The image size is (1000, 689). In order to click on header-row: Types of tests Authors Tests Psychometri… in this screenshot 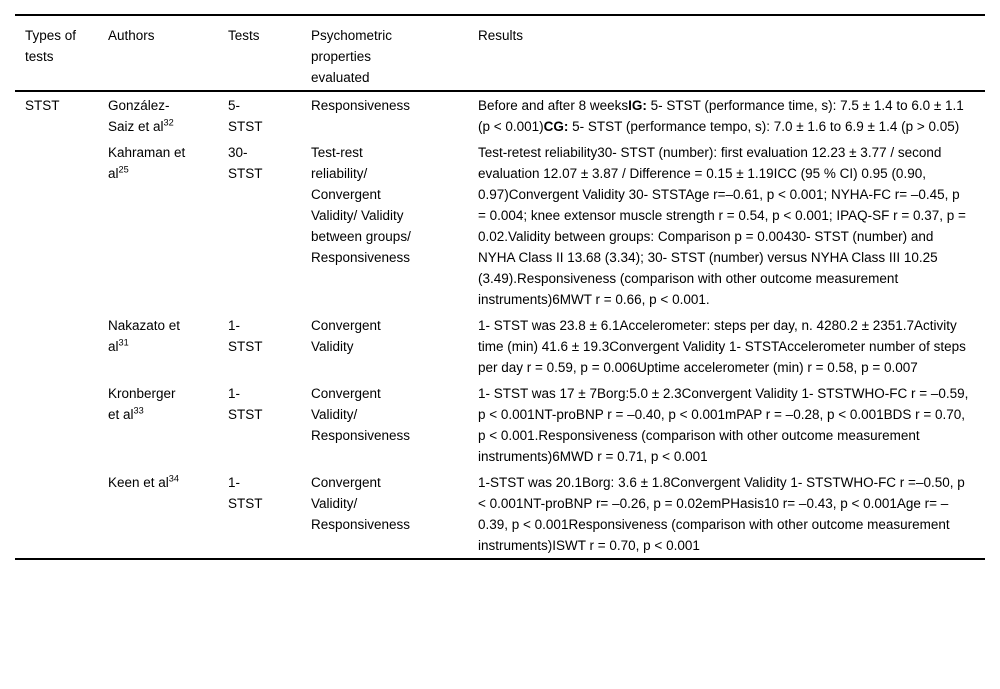, I will do `click(500, 53)`.